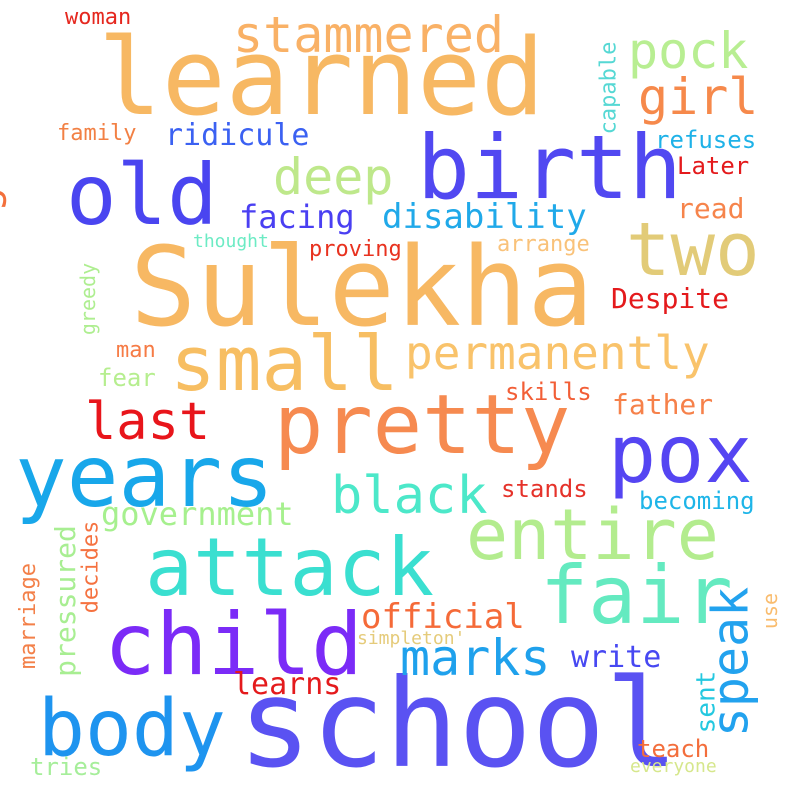  I want to click on word-skills: skills, so click(548, 392).